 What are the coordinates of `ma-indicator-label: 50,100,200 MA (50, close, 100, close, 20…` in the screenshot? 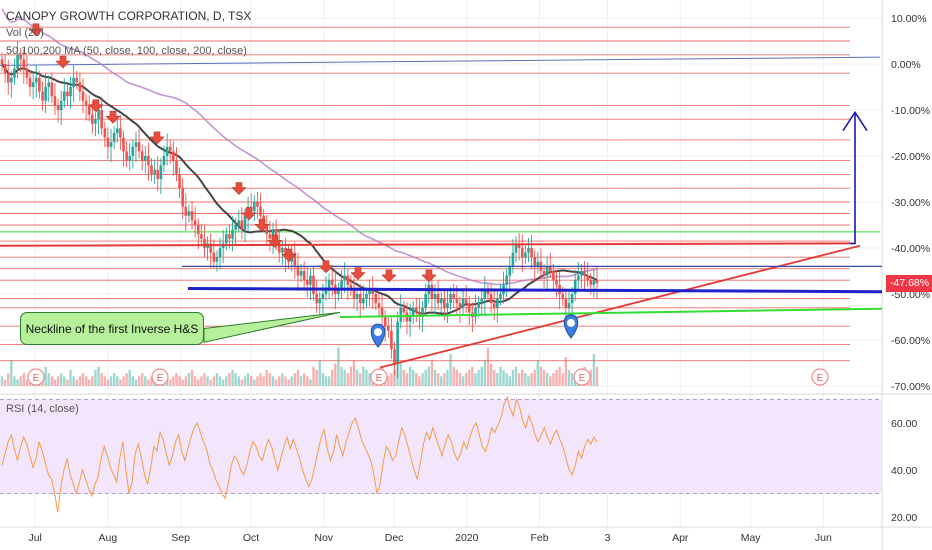 It's located at (126, 51).